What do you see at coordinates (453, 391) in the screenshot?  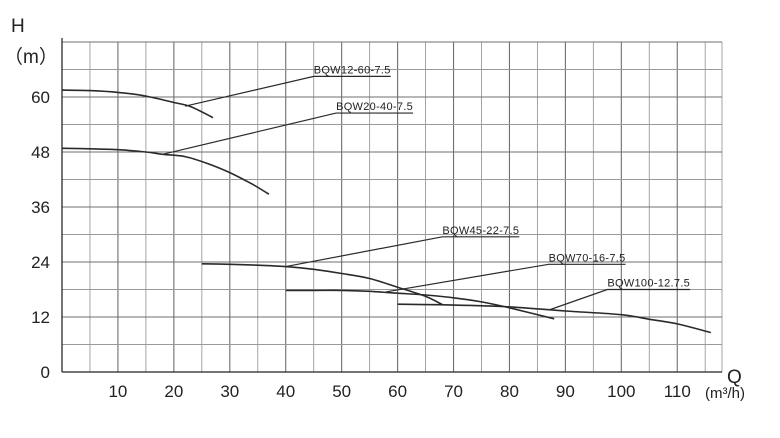 I see `x-tick-label: 70` at bounding box center [453, 391].